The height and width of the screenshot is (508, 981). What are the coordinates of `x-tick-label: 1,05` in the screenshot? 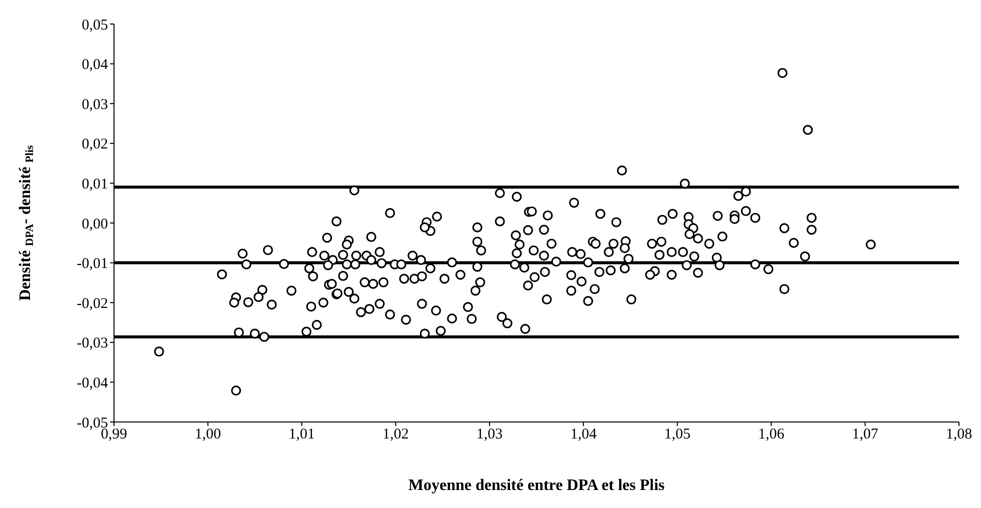 It's located at (677, 434).